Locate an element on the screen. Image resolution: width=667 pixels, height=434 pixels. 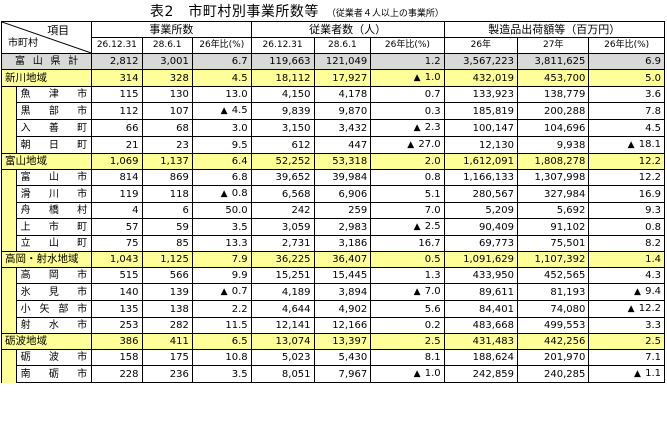
value-cell: 2,812 is located at coordinates (117, 61).